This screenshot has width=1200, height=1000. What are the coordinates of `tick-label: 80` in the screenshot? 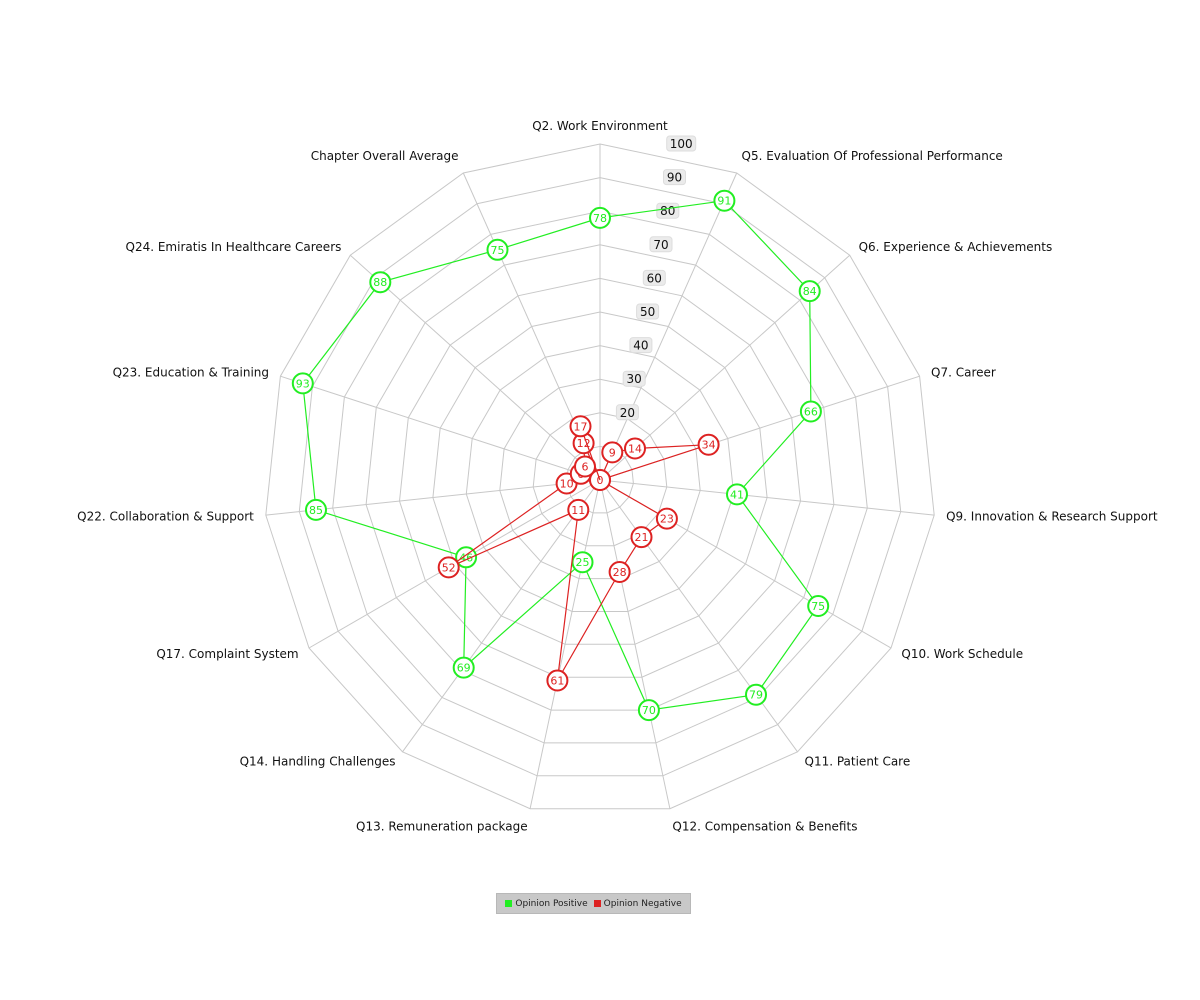 It's located at (668, 210).